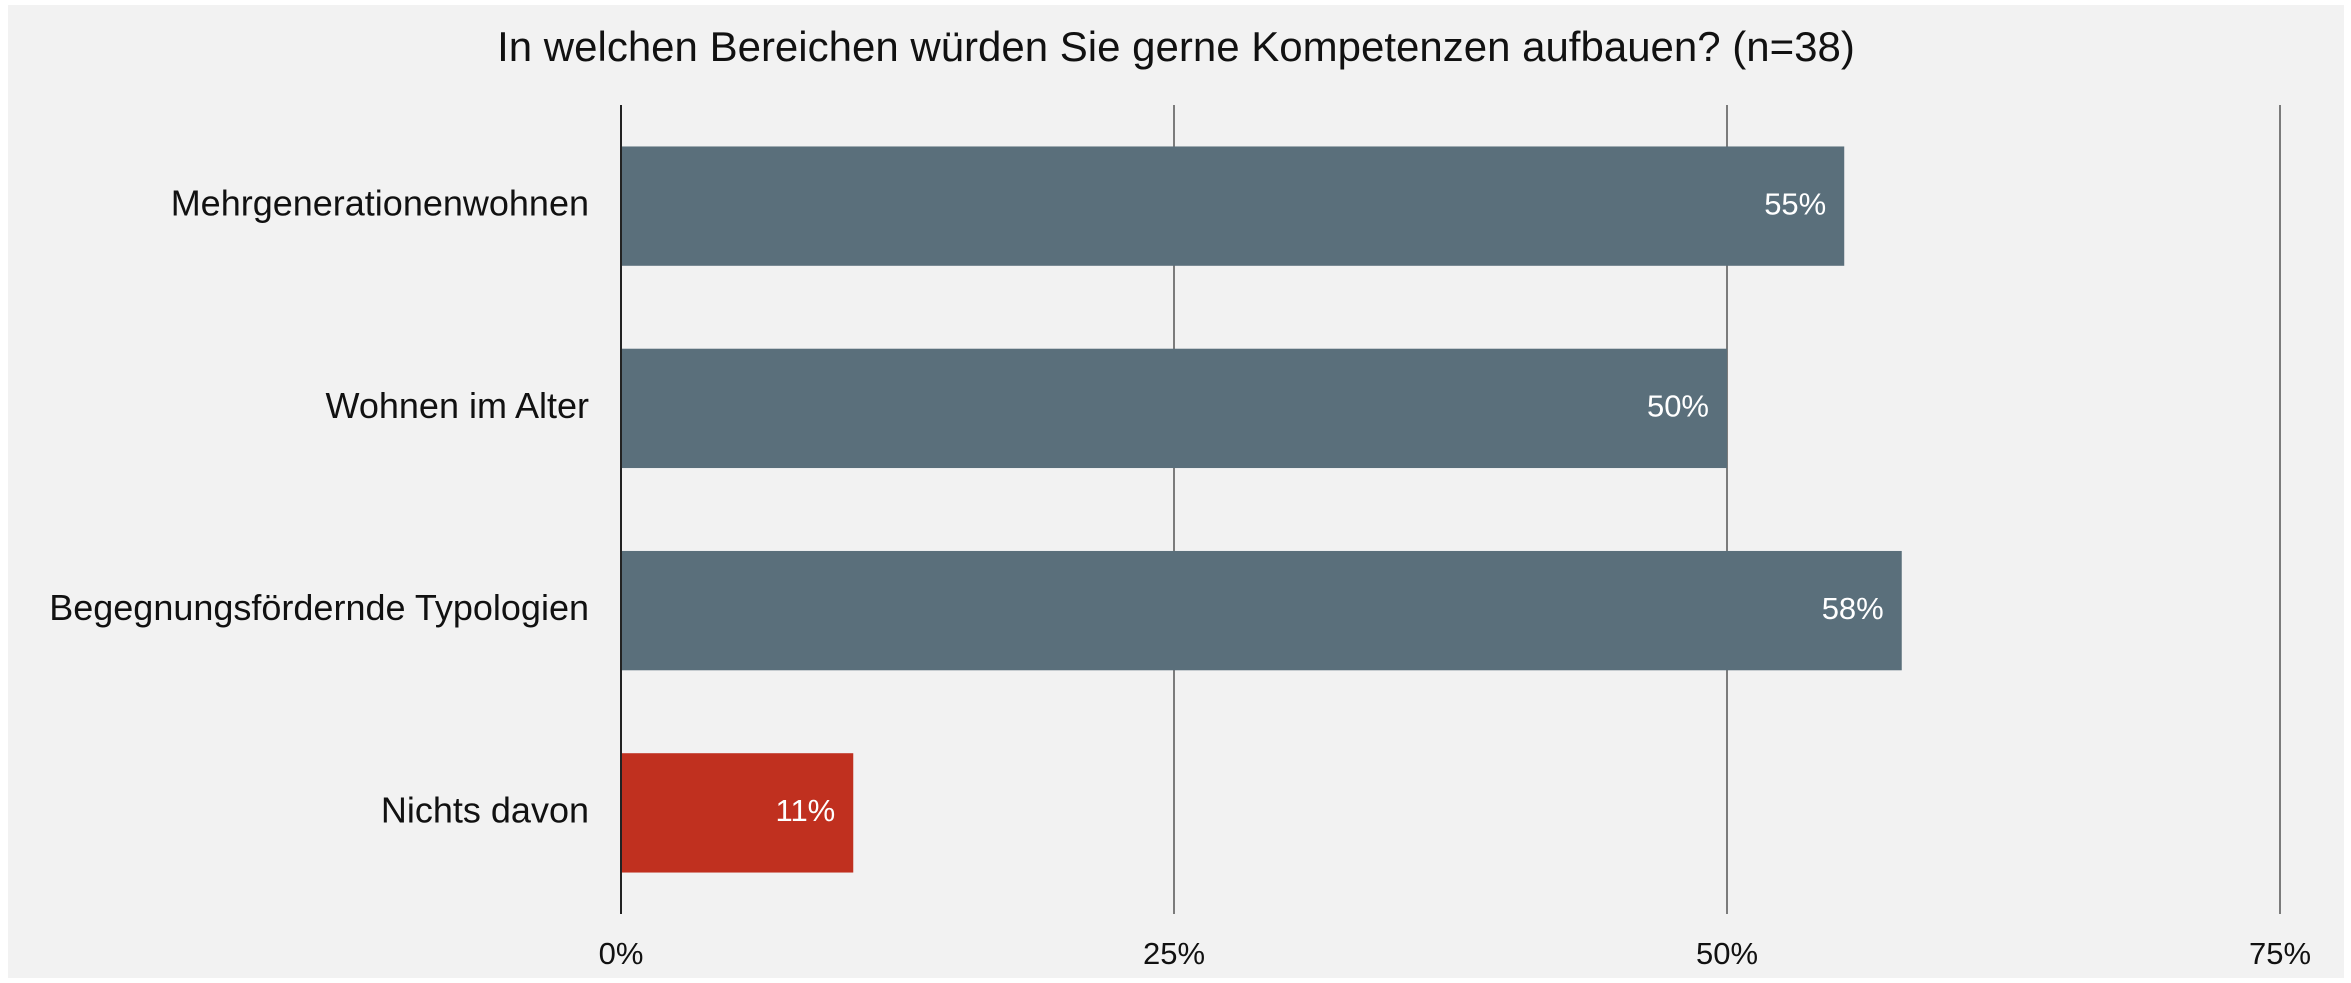 Image resolution: width=2351 pixels, height=983 pixels. What do you see at coordinates (457, 405) in the screenshot?
I see `y-tick-label: Wohnen im Alter` at bounding box center [457, 405].